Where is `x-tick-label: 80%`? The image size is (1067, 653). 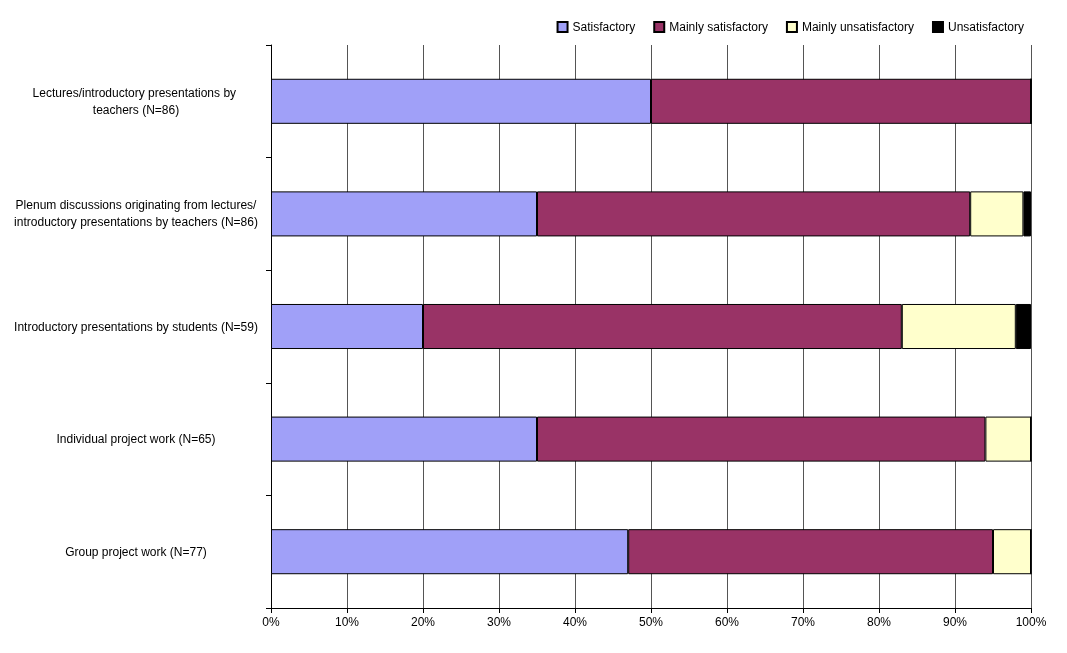 x-tick-label: 80% is located at coordinates (879, 622).